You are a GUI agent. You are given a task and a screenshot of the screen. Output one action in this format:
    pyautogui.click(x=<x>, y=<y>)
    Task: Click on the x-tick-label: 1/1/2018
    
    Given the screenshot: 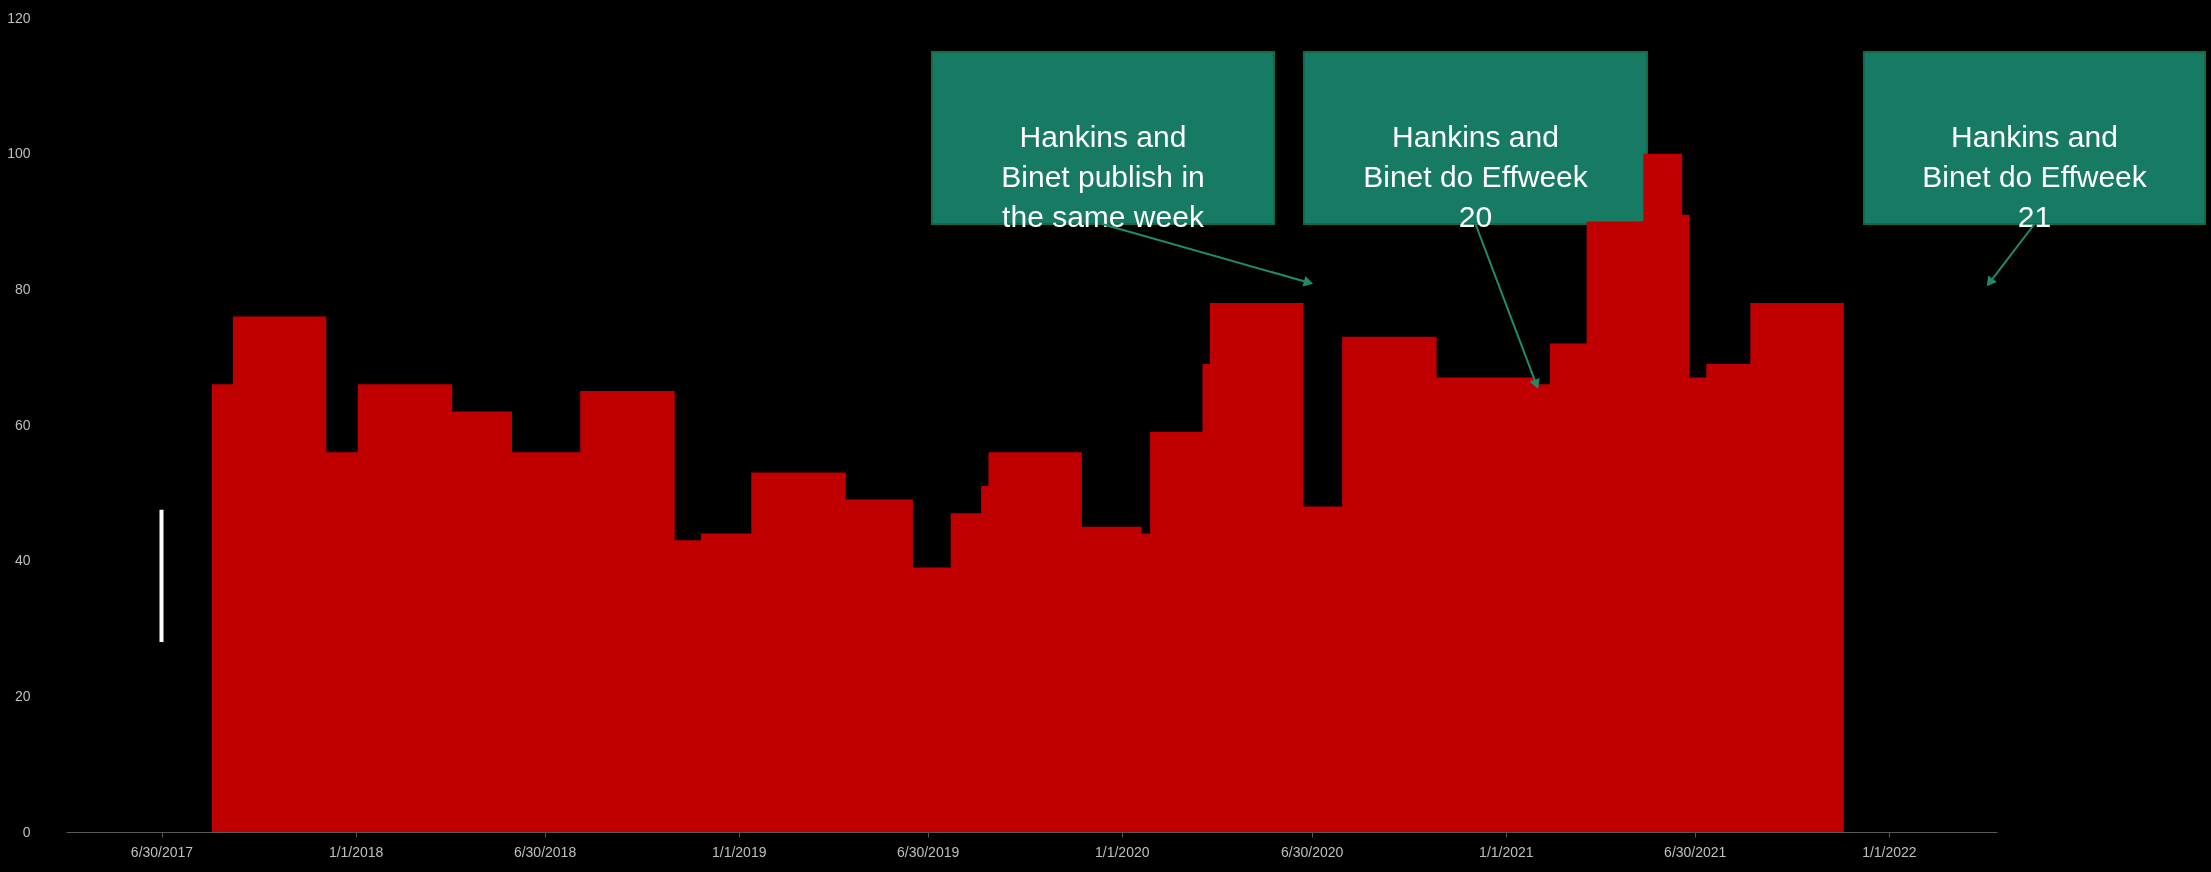 What is the action you would take?
    pyautogui.click(x=356, y=851)
    